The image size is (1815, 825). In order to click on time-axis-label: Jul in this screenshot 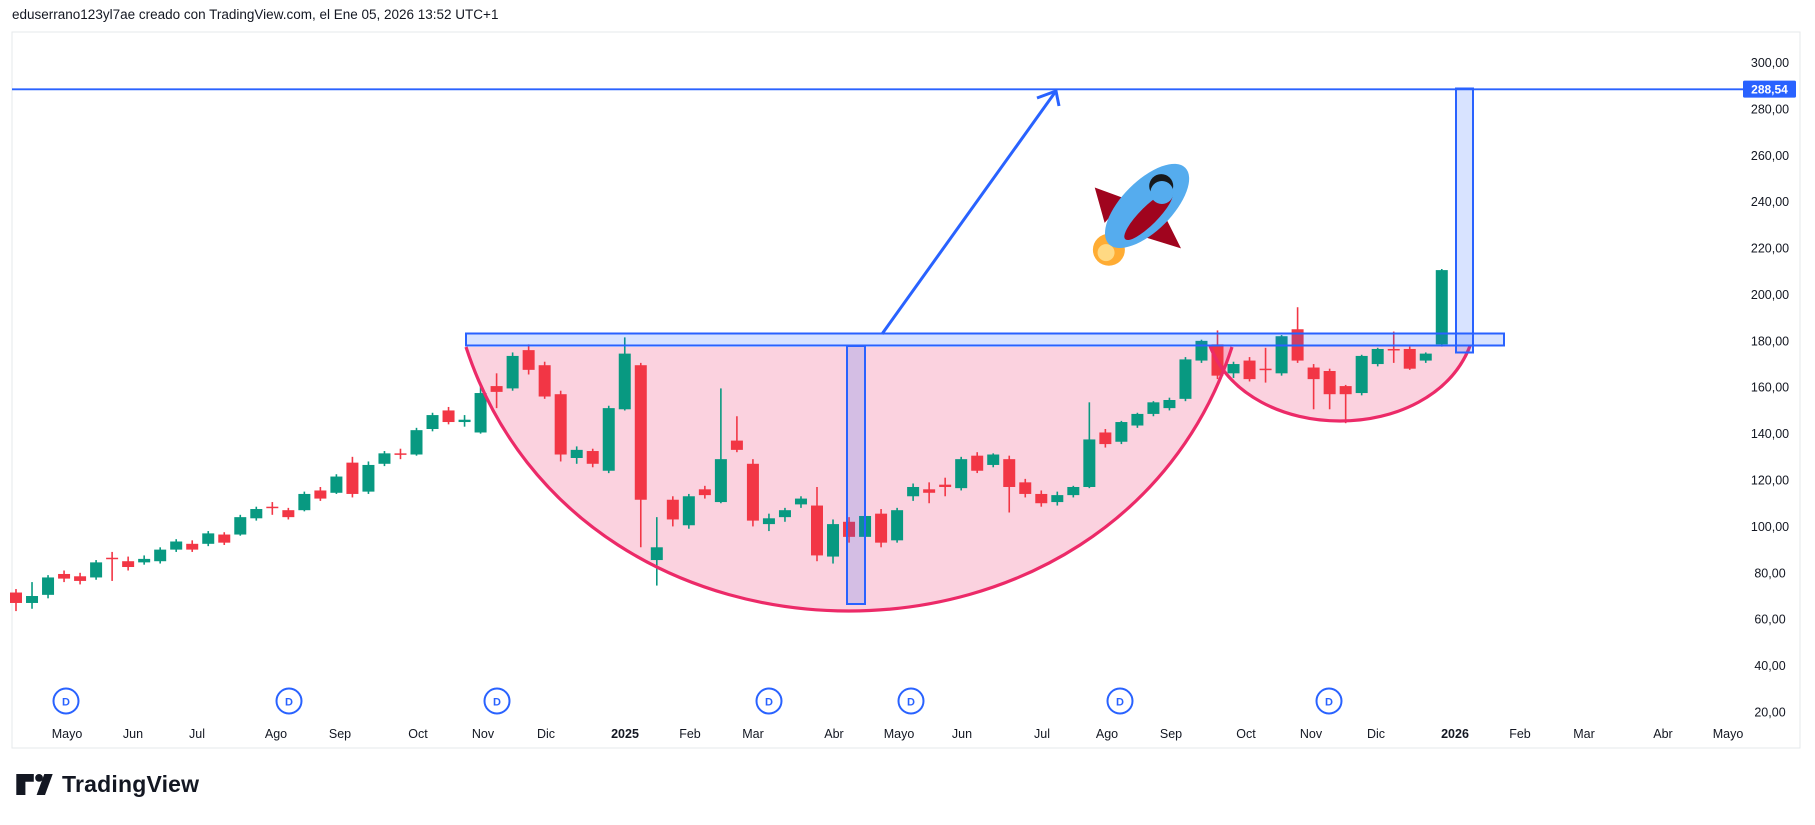, I will do `click(197, 734)`.